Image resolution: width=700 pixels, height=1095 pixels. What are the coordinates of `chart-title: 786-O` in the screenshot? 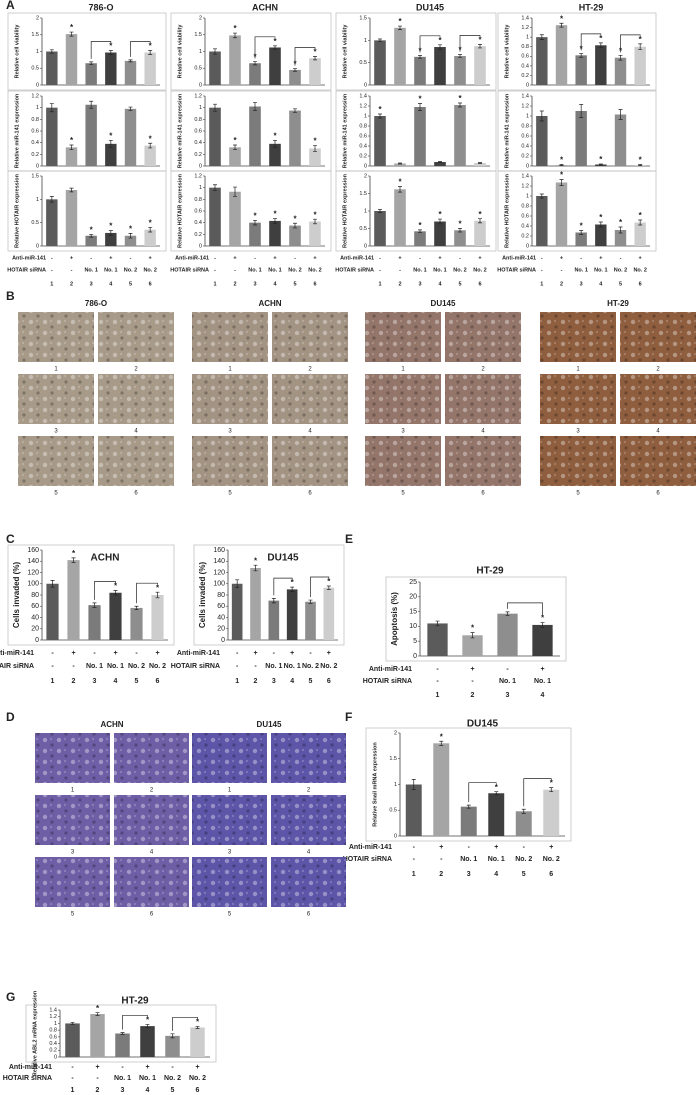 It's located at (100, 7).